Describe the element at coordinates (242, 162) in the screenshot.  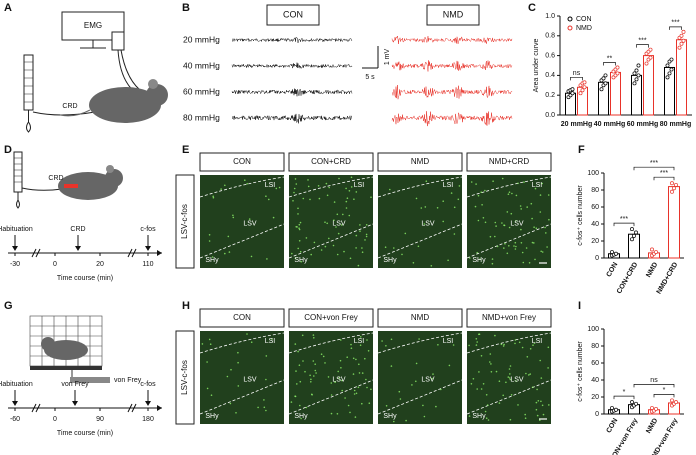
I see `condition-header-box` at that location.